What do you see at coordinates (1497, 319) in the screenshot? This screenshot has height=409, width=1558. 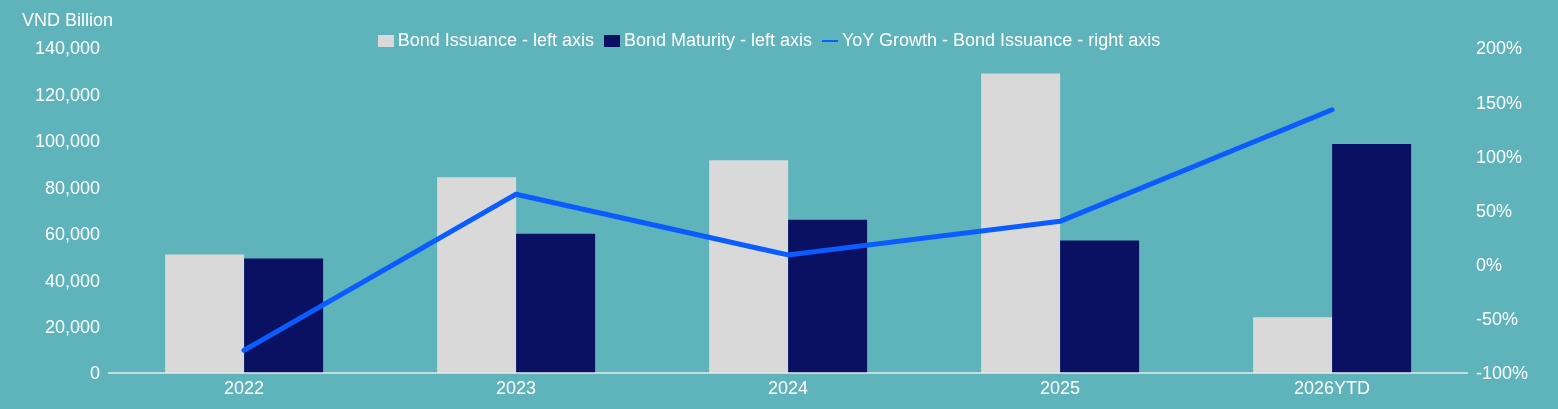 I see `y2-tick-label: -50%` at bounding box center [1497, 319].